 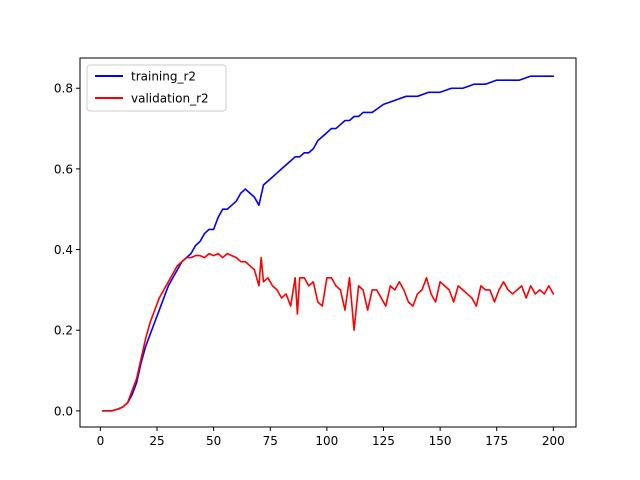 I want to click on y-tick-label: 0.8, so click(x=63, y=89).